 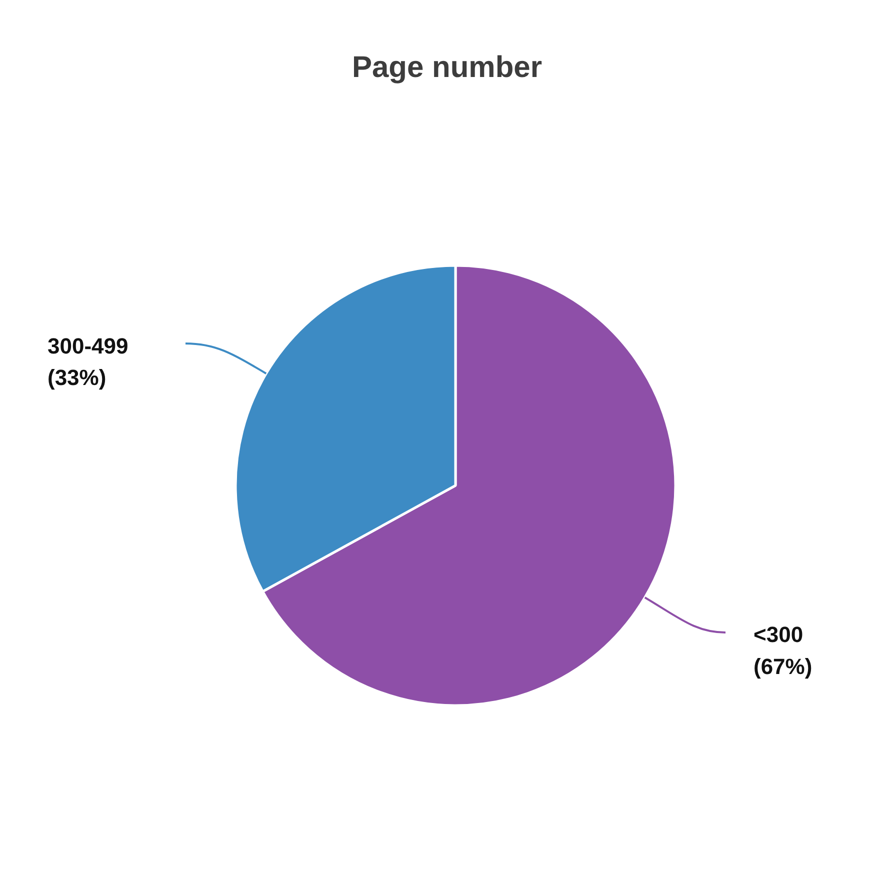 I want to click on slice-label: <300, so click(x=779, y=634).